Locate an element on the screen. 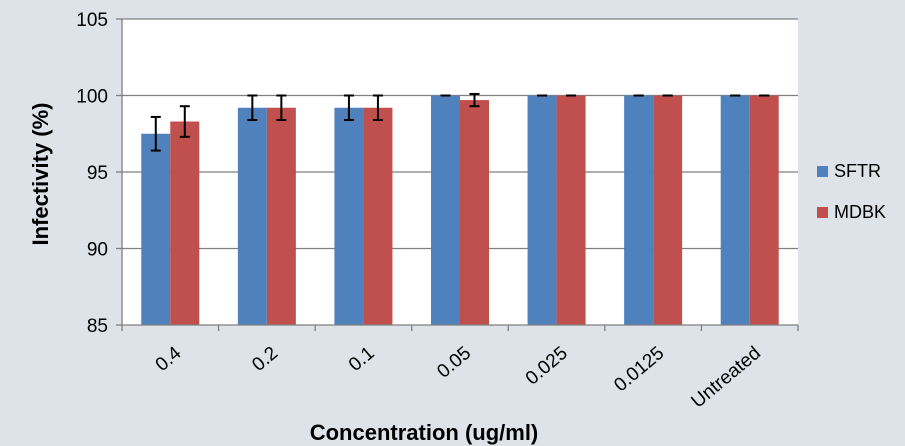  y-tick-label: 100 is located at coordinates (92, 97).